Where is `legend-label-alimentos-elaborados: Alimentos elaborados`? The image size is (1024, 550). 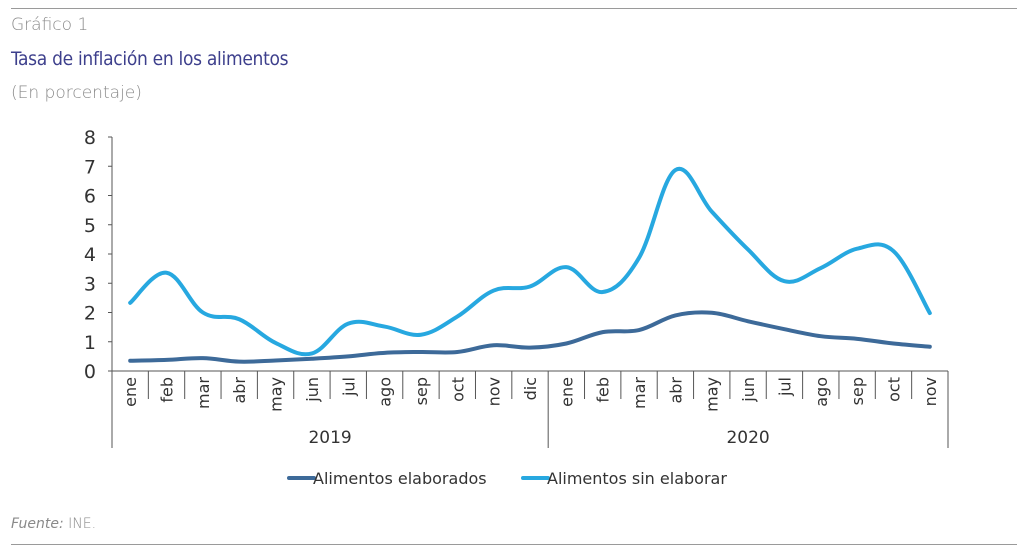
legend-label-alimentos-elaborados: Alimentos elaborados is located at coordinates (400, 478).